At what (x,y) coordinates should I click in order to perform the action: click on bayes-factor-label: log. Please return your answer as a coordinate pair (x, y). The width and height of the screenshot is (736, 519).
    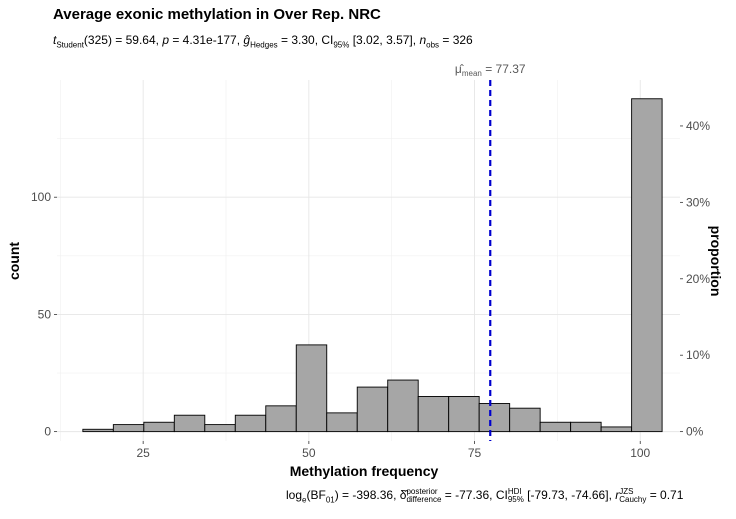
    Looking at the image, I should click on (294, 495).